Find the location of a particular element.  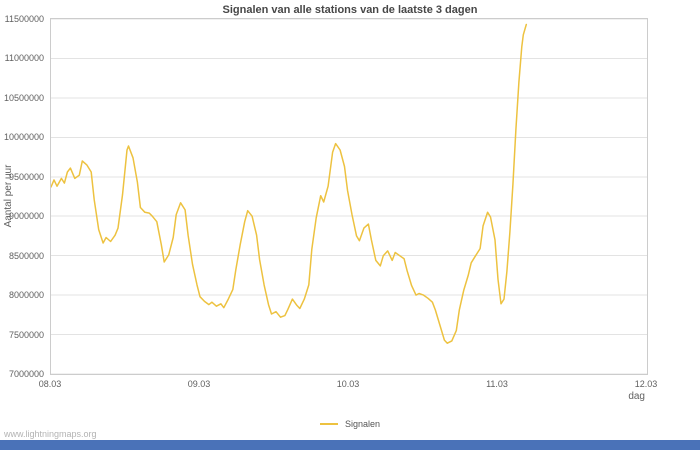

y-tick-label: 11500000 is located at coordinates (24, 19).